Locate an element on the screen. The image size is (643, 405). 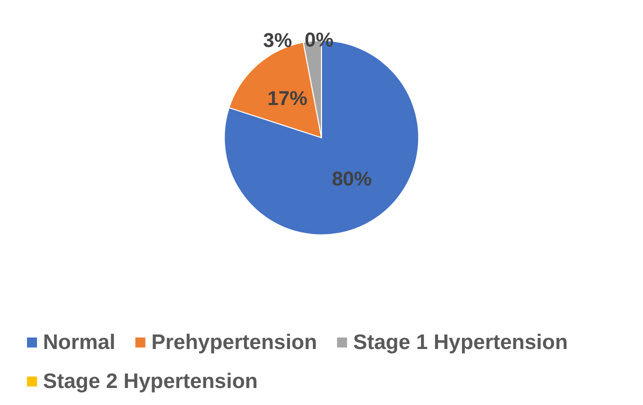
text: 0% is located at coordinates (319, 41).